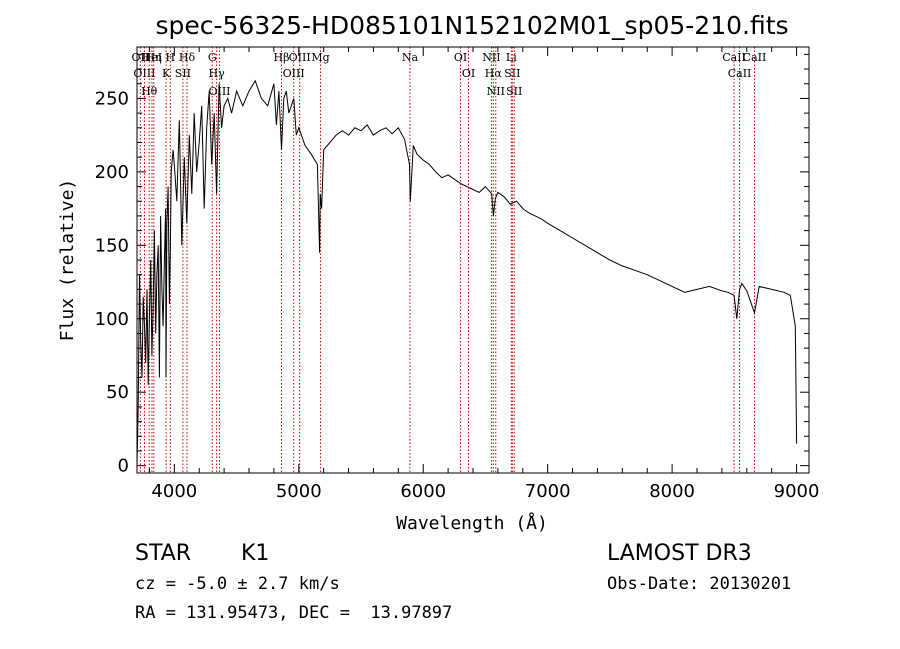 Image resolution: width=900 pixels, height=649 pixels. What do you see at coordinates (237, 584) in the screenshot?
I see `redshift-cz: cz = -5.0 ± 2.7 km/s` at bounding box center [237, 584].